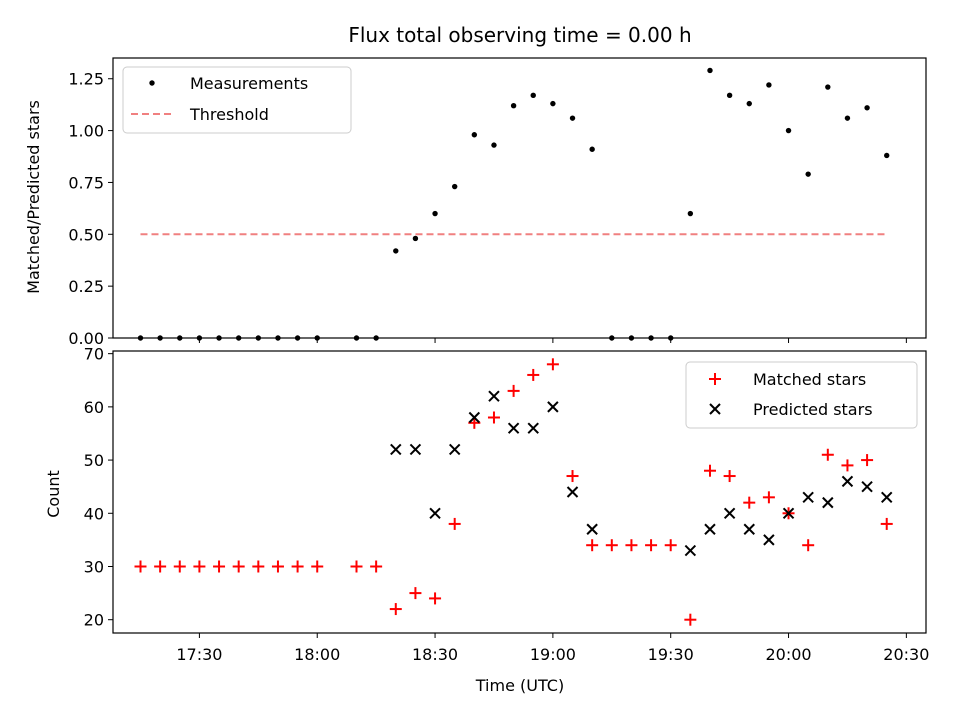 The width and height of the screenshot is (960, 720). What do you see at coordinates (641, 473) in the screenshot?
I see `predicted-stars-series` at bounding box center [641, 473].